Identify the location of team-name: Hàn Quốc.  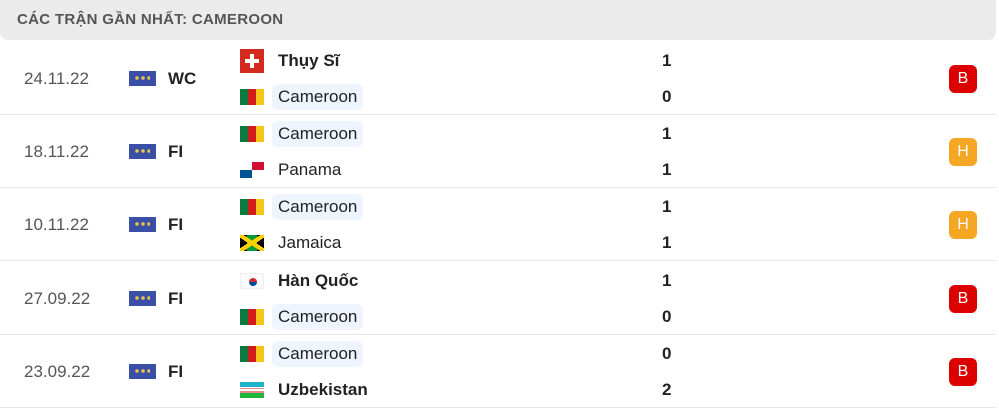
(318, 280).